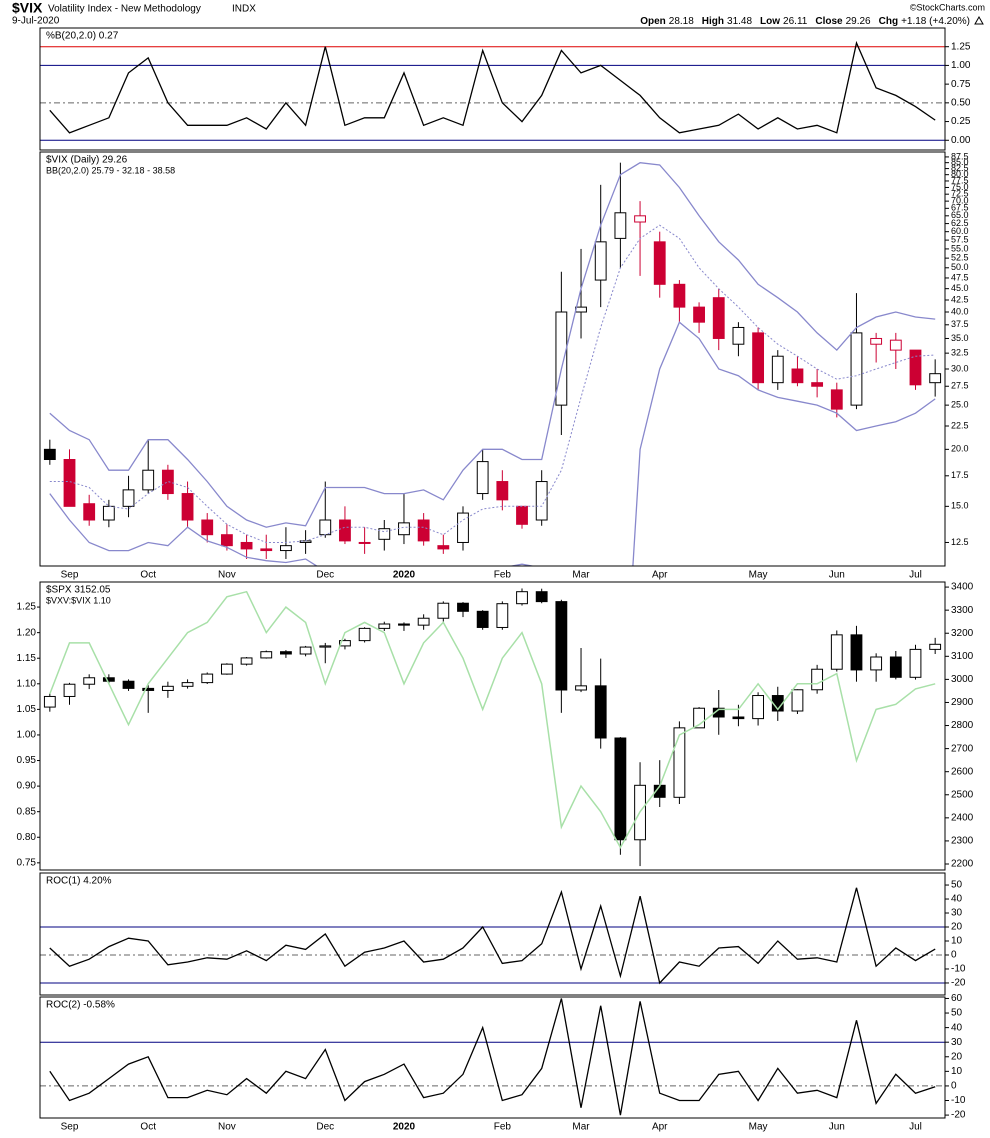 This screenshot has width=990, height=1138. Describe the element at coordinates (957, 998) in the screenshot. I see `y-tick-label: 60` at that location.